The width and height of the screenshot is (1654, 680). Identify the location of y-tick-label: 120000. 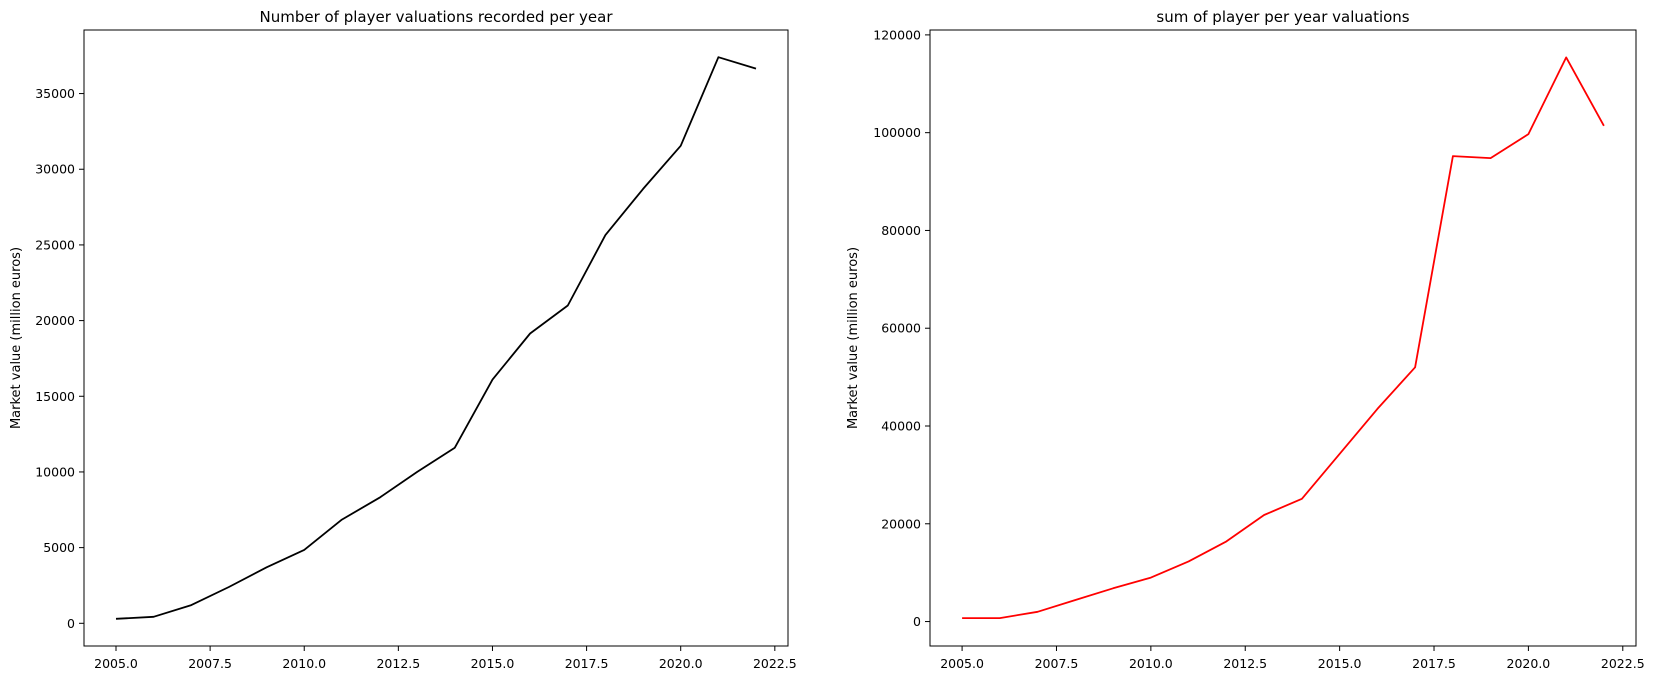
(897, 34).